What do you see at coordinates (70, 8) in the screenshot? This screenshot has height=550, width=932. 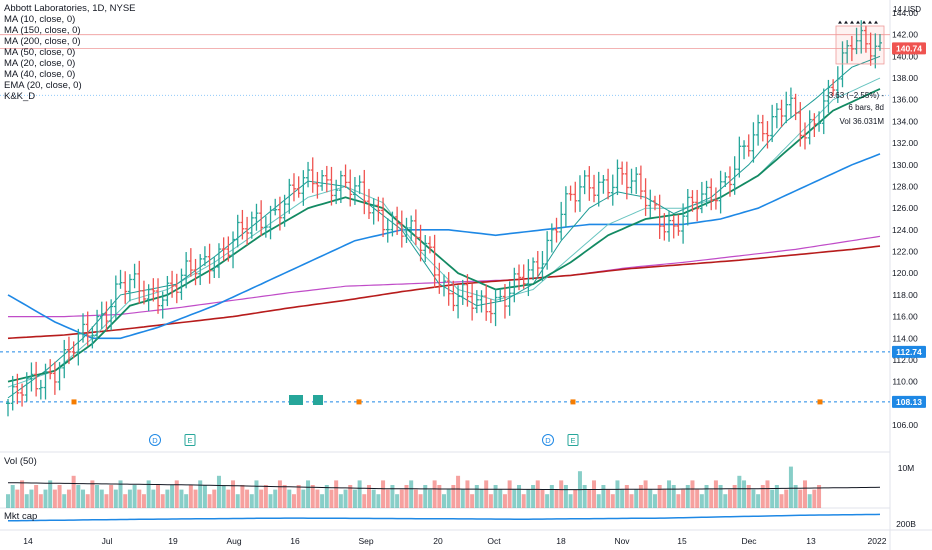 I see `legend-title: Abbott Laboratories, 1D, NYSE` at bounding box center [70, 8].